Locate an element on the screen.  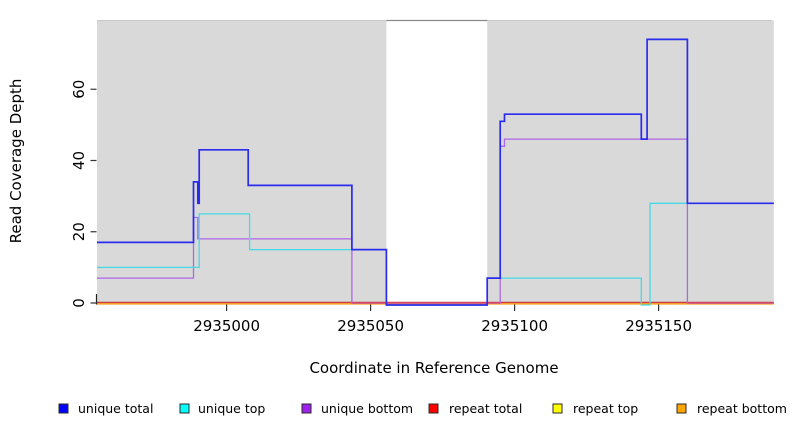
x-tick-label: 2935000 is located at coordinates (226, 326).